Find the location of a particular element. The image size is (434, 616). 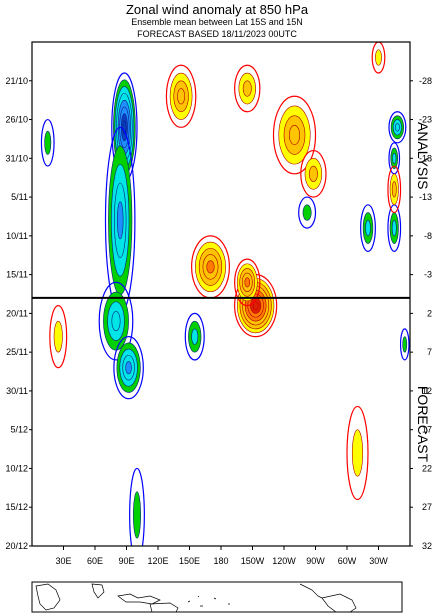

x-tick-label: 180 is located at coordinates (220, 561).